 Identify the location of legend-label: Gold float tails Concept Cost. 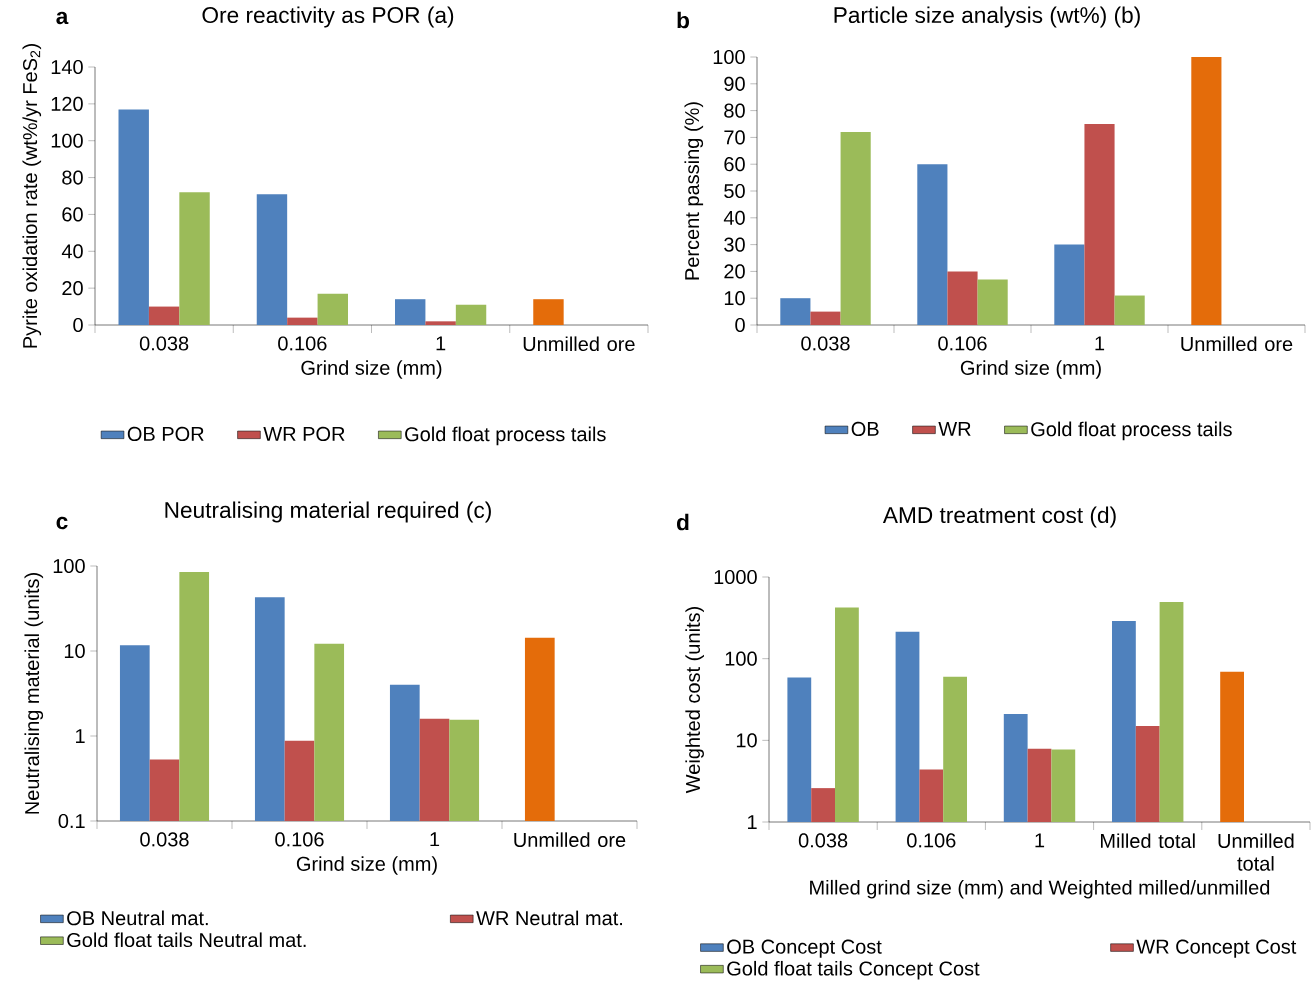
(853, 970).